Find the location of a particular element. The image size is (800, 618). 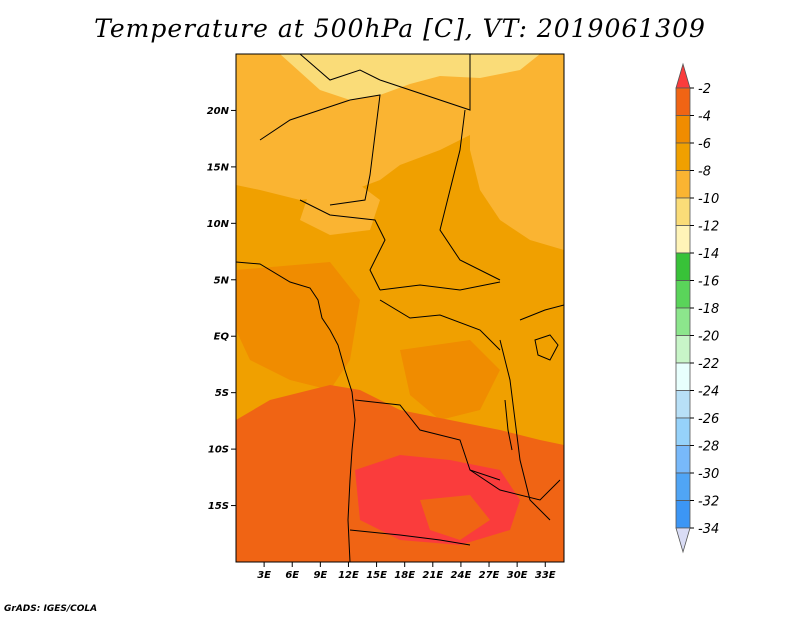

border-car is located at coordinates (440, 286).